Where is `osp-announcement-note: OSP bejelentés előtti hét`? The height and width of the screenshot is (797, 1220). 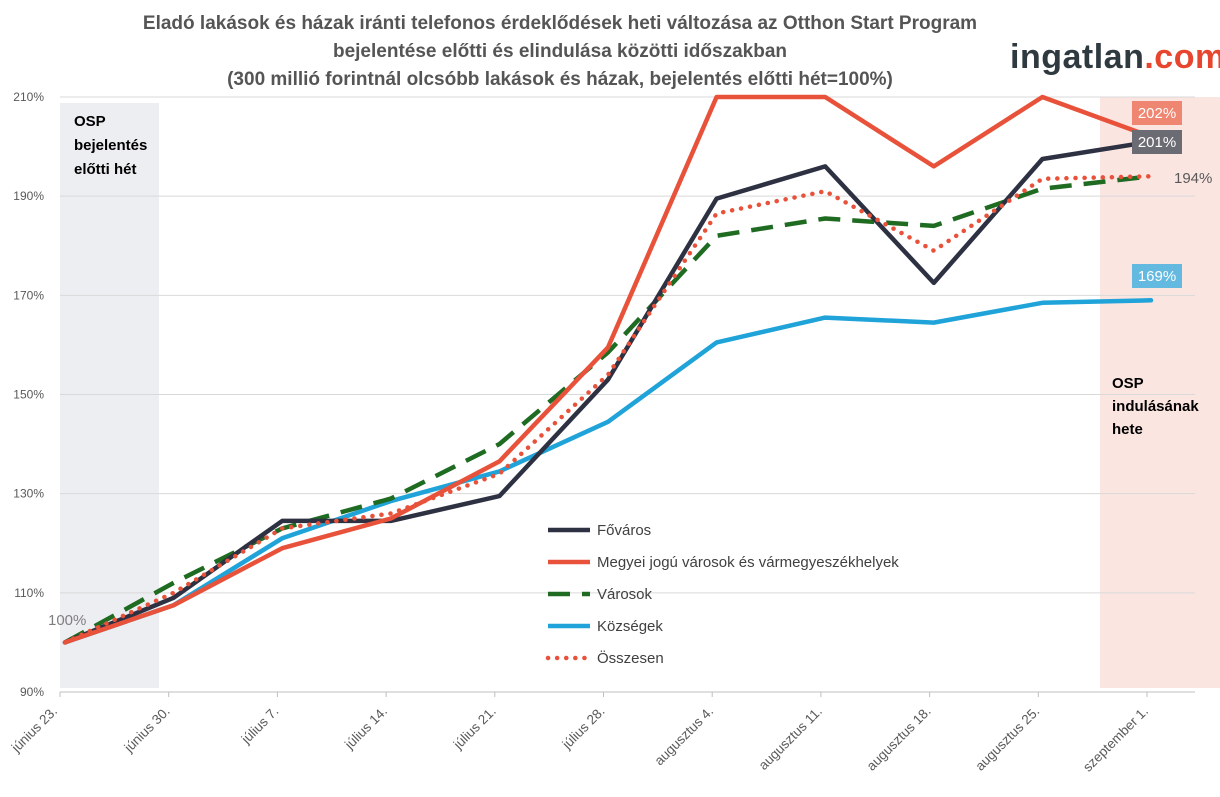
osp-announcement-note: OSP bejelentés előtti hét is located at coordinates (110, 145).